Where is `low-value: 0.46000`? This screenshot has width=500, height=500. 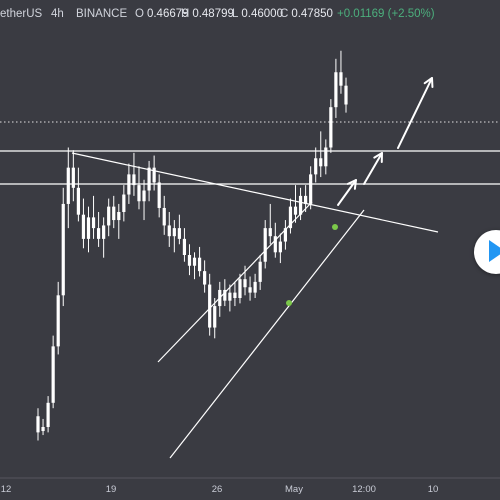
low-value: 0.46000 is located at coordinates (262, 14).